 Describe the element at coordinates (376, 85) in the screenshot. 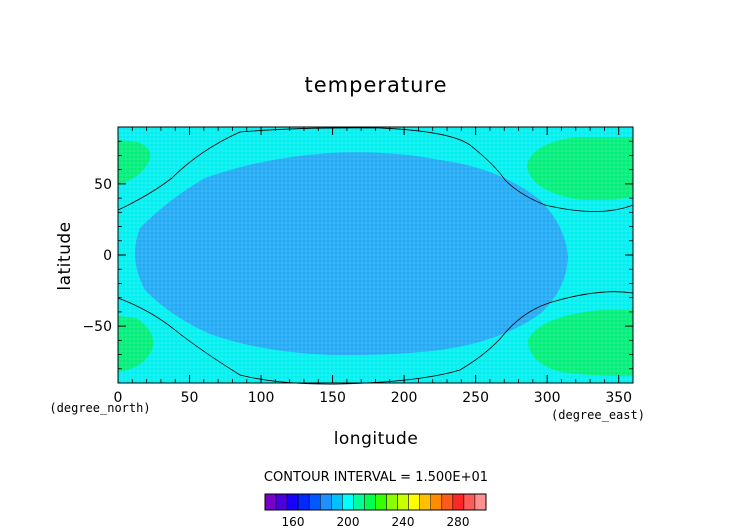

I see `chart-title: temperature` at that location.